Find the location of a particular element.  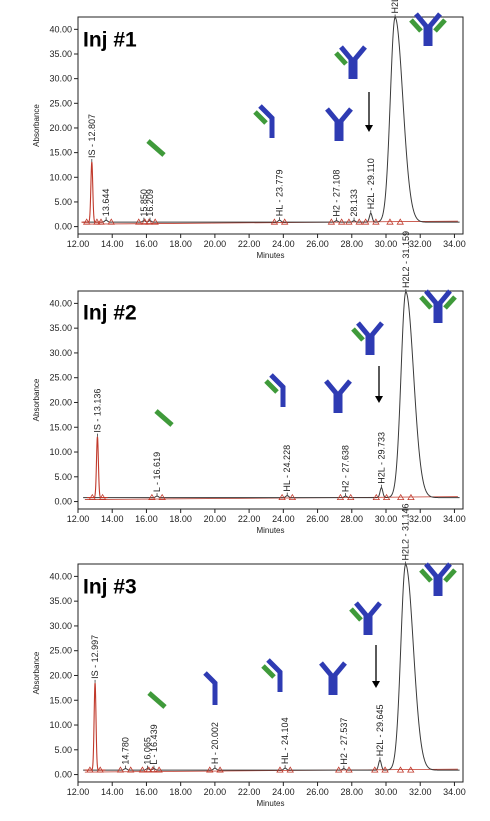

peak-label: 16.065 is located at coordinates (148, 751).